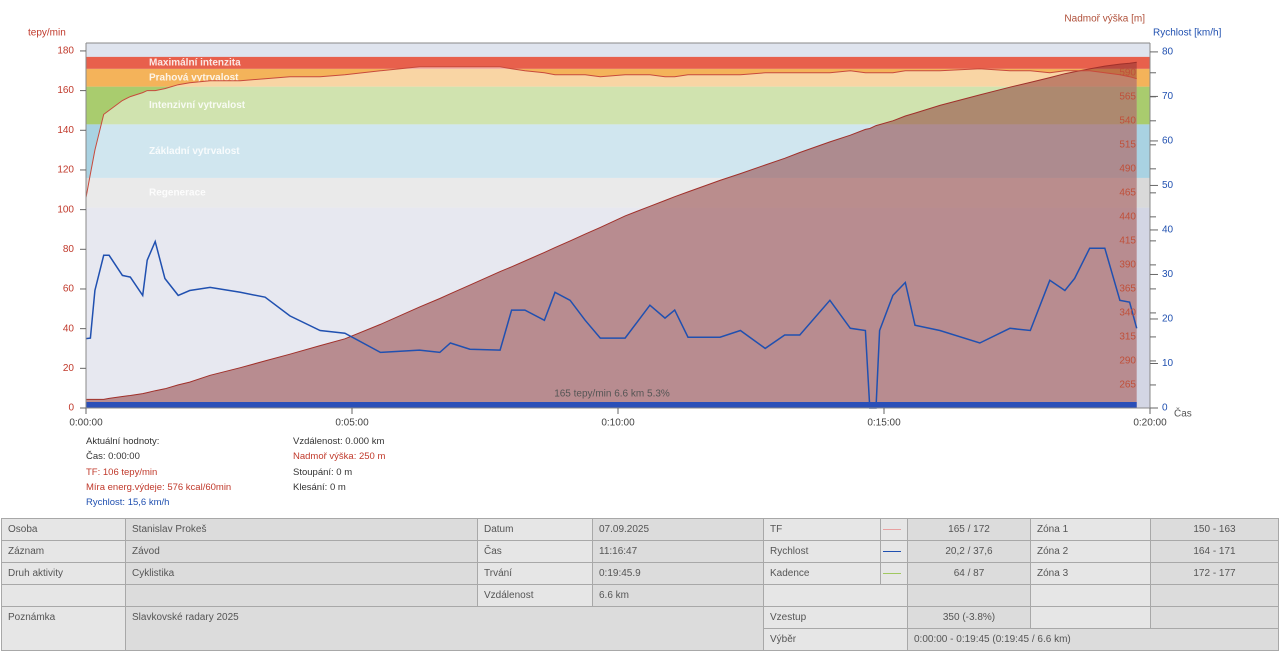 Image resolution: width=1280 pixels, height=661 pixels. I want to click on y2-tick-label: 515, so click(1127, 144).